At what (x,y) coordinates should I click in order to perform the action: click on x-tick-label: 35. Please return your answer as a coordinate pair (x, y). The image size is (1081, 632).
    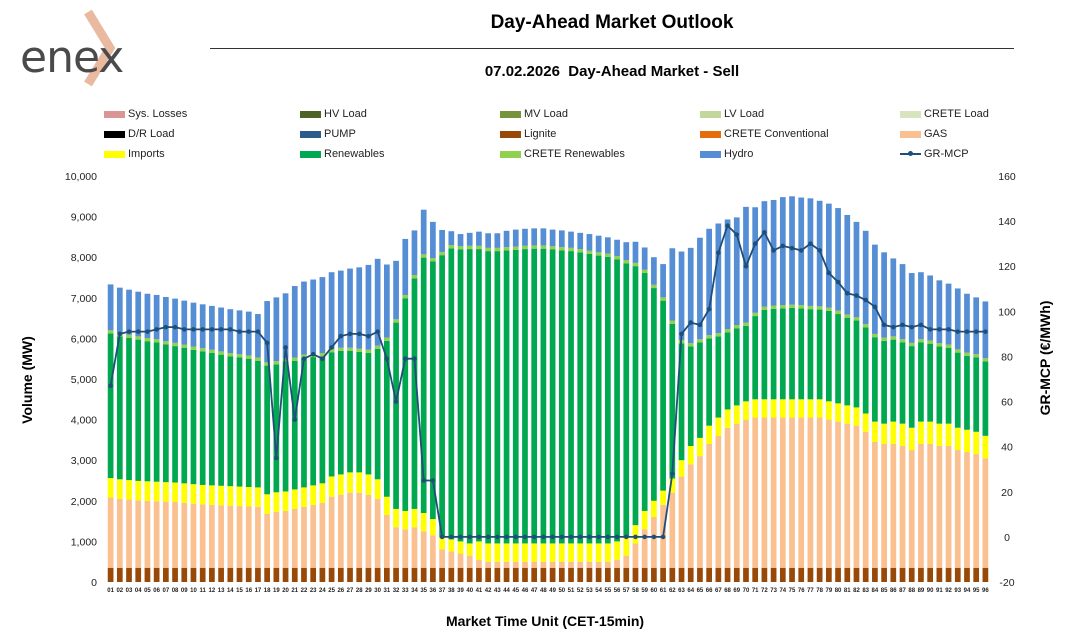
    Looking at the image, I should click on (423, 591).